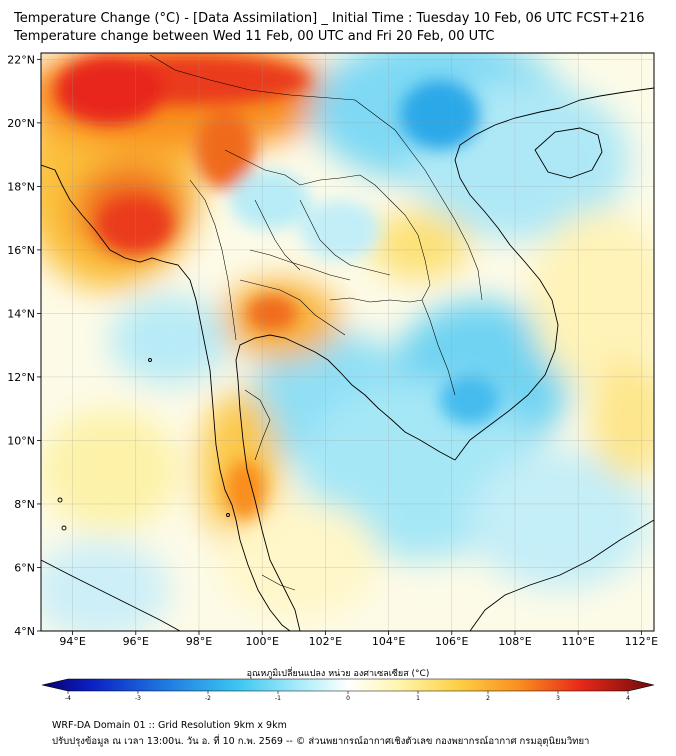 The height and width of the screenshot is (756, 676). What do you see at coordinates (577, 641) in the screenshot?
I see `longitude-tick-label: 110°E` at bounding box center [577, 641].